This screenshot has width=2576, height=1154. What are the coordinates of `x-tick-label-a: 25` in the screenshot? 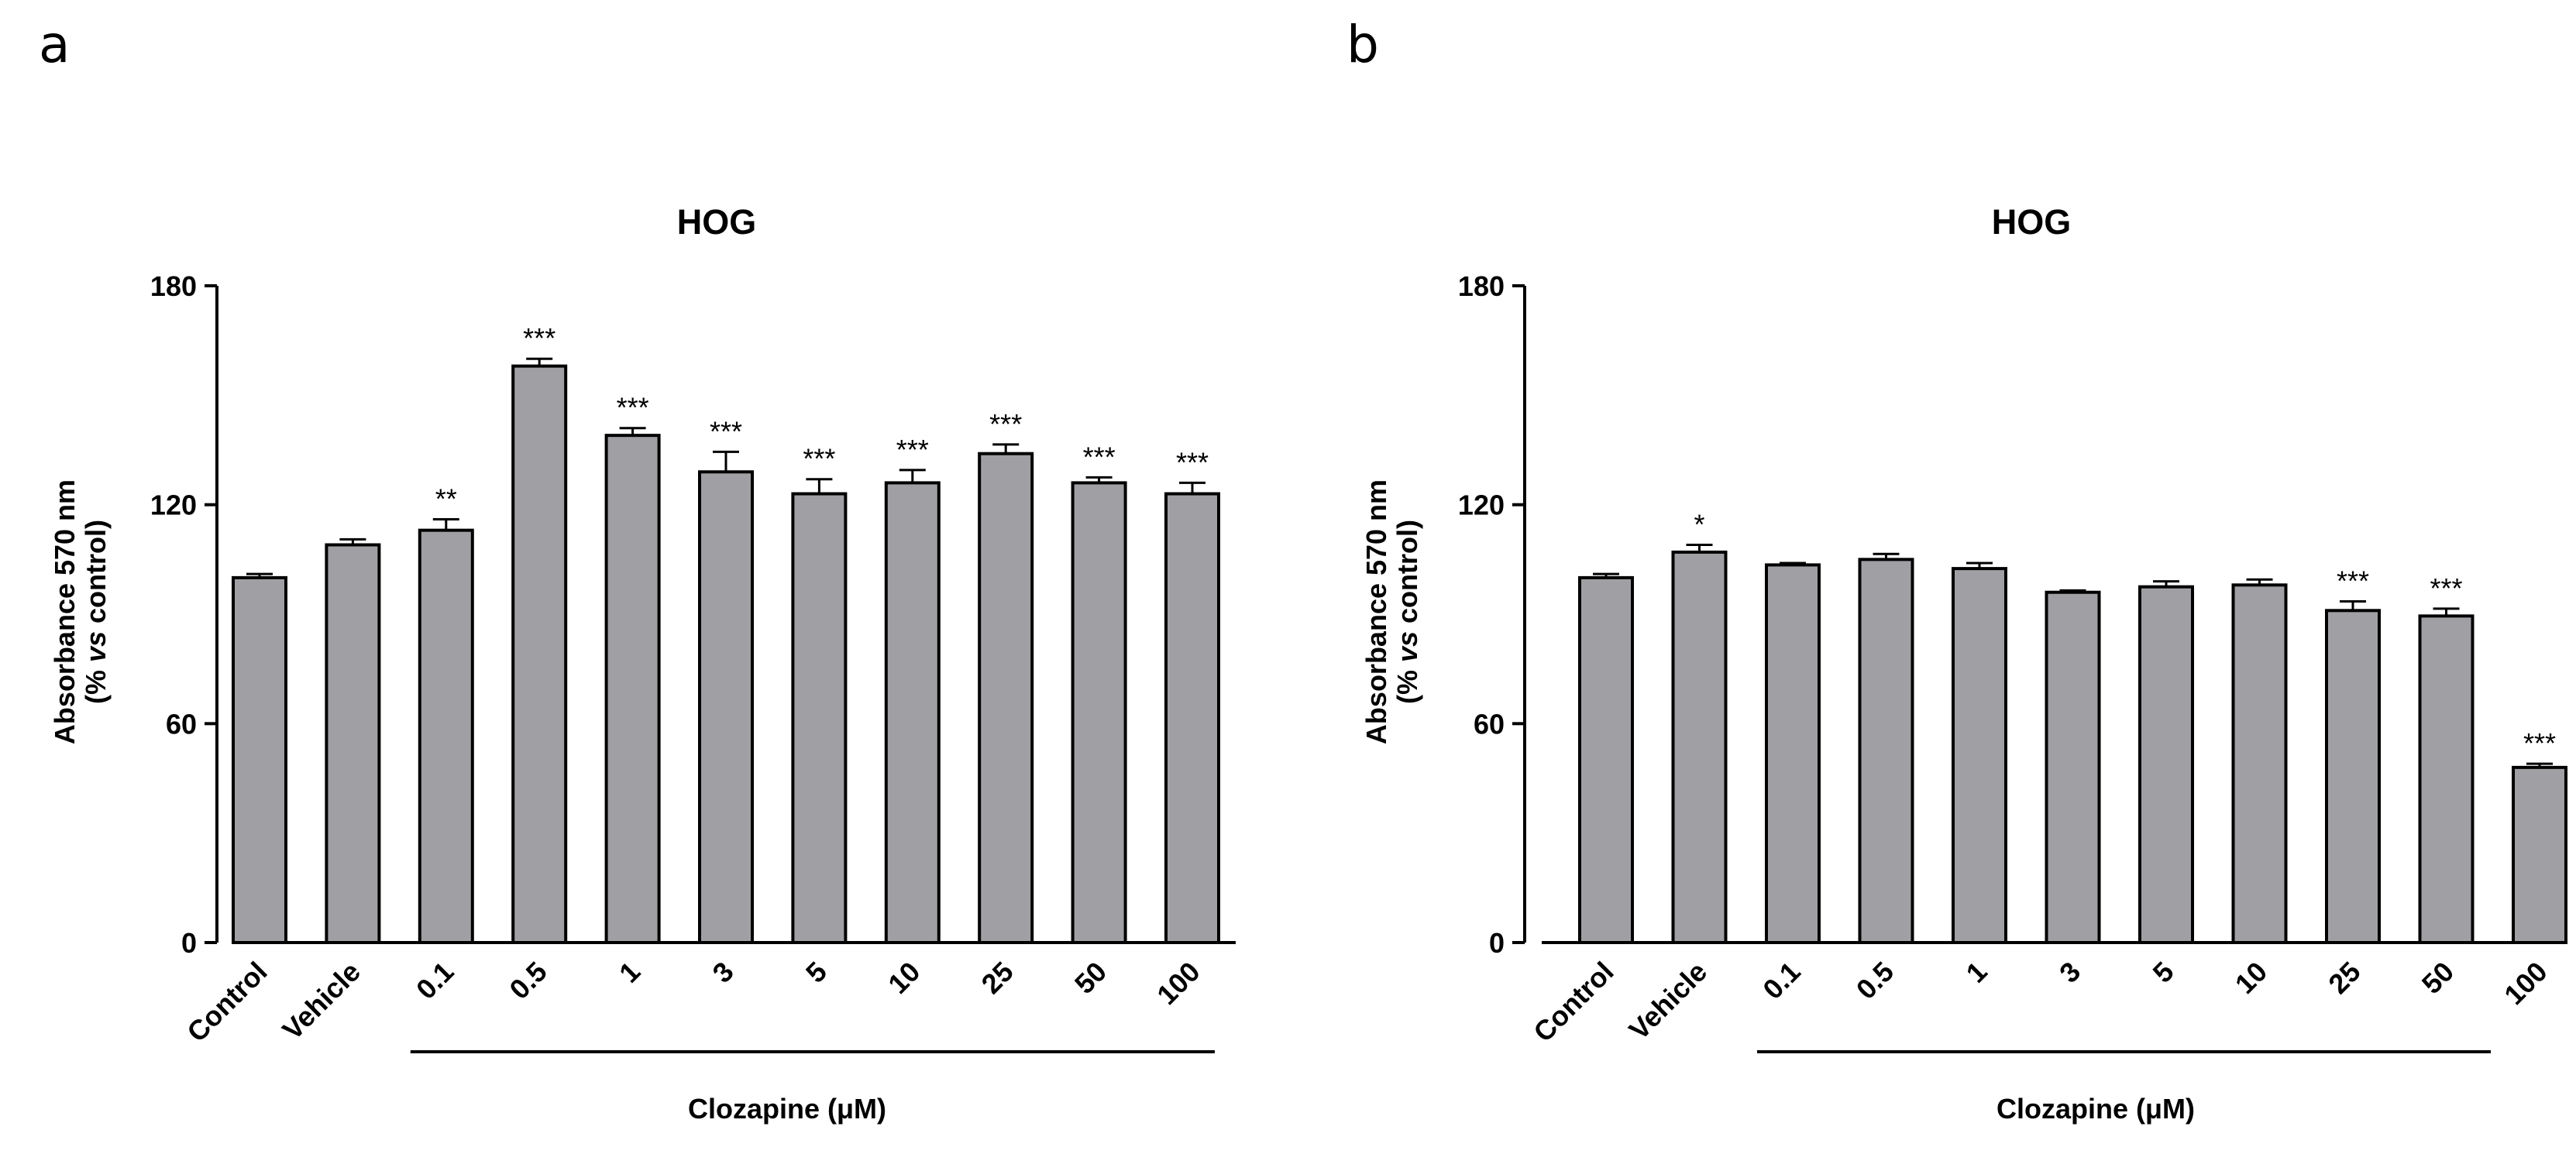 It's located at (997, 978).